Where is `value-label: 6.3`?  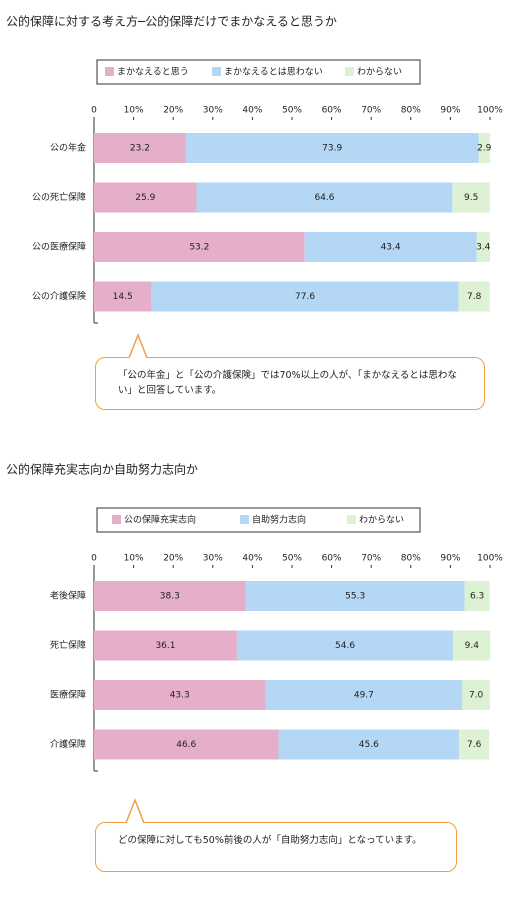
value-label: 6.3 is located at coordinates (477, 597).